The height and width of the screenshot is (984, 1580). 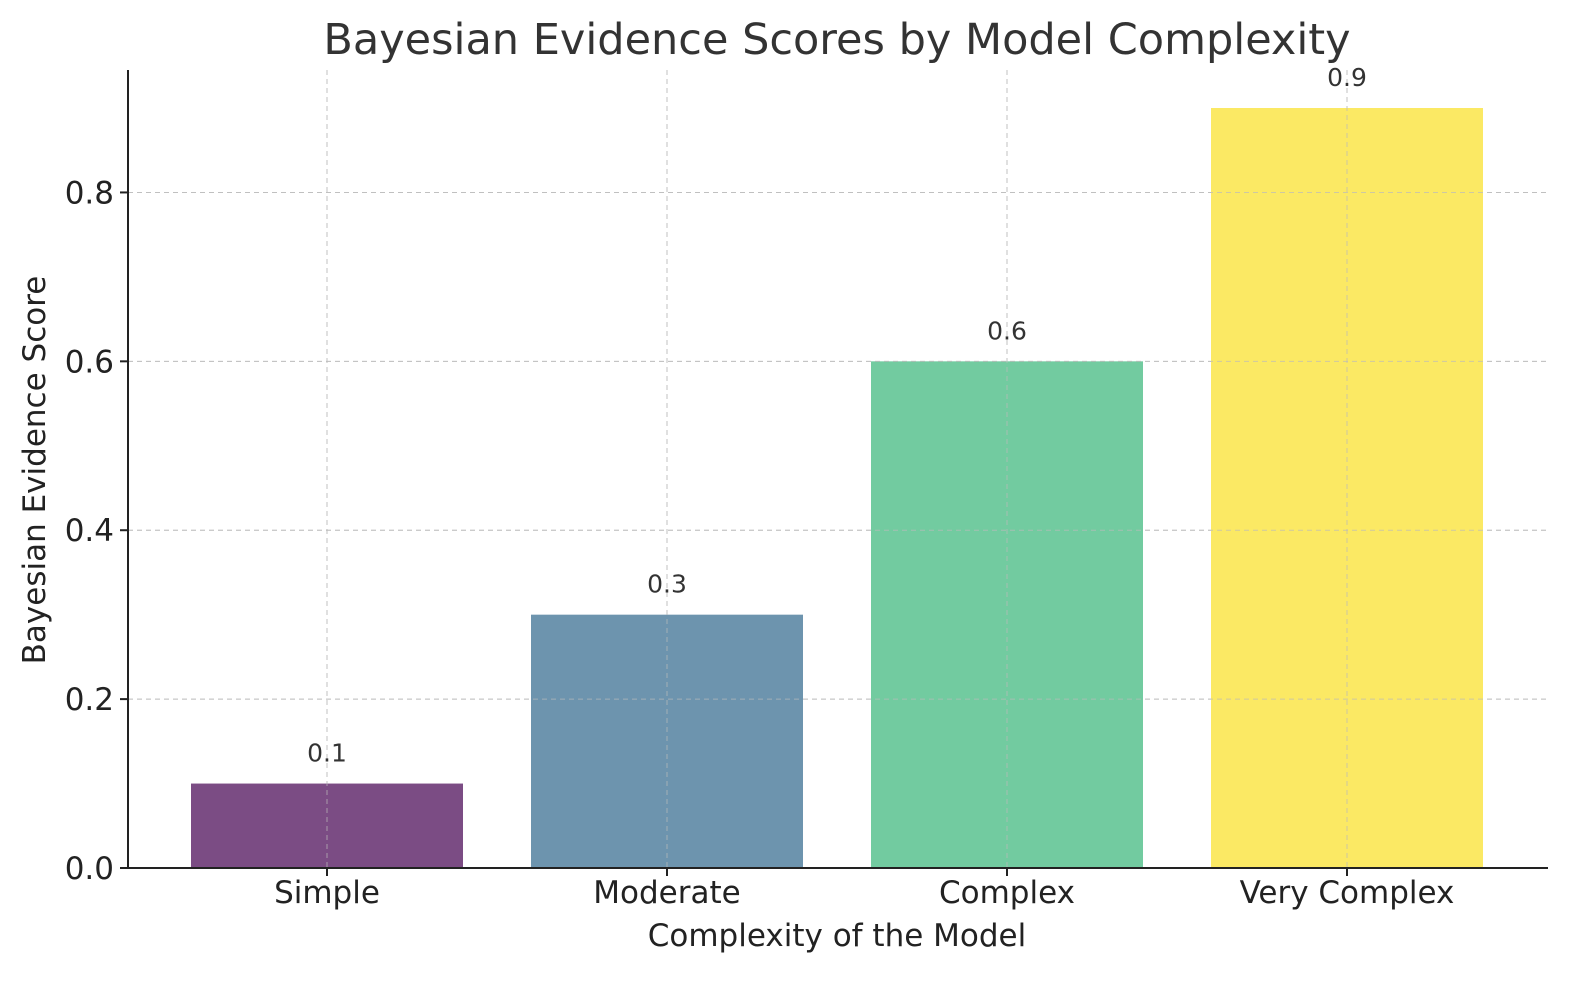 What do you see at coordinates (1347, 893) in the screenshot?
I see `x-tick-label: Very Complex` at bounding box center [1347, 893].